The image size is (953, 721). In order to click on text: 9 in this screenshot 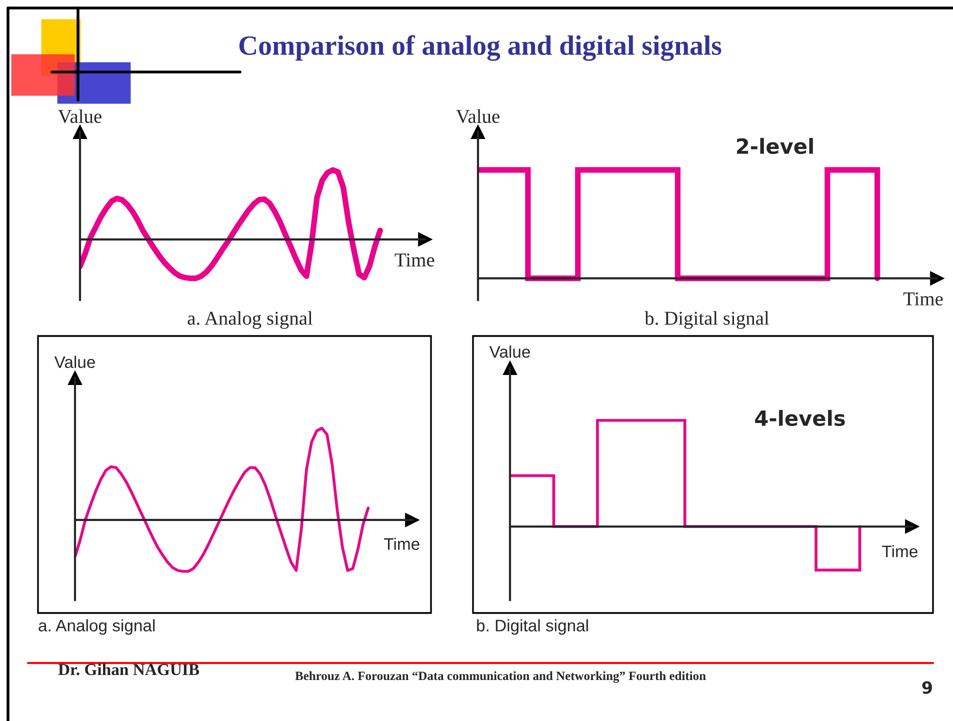, I will do `click(927, 687)`.